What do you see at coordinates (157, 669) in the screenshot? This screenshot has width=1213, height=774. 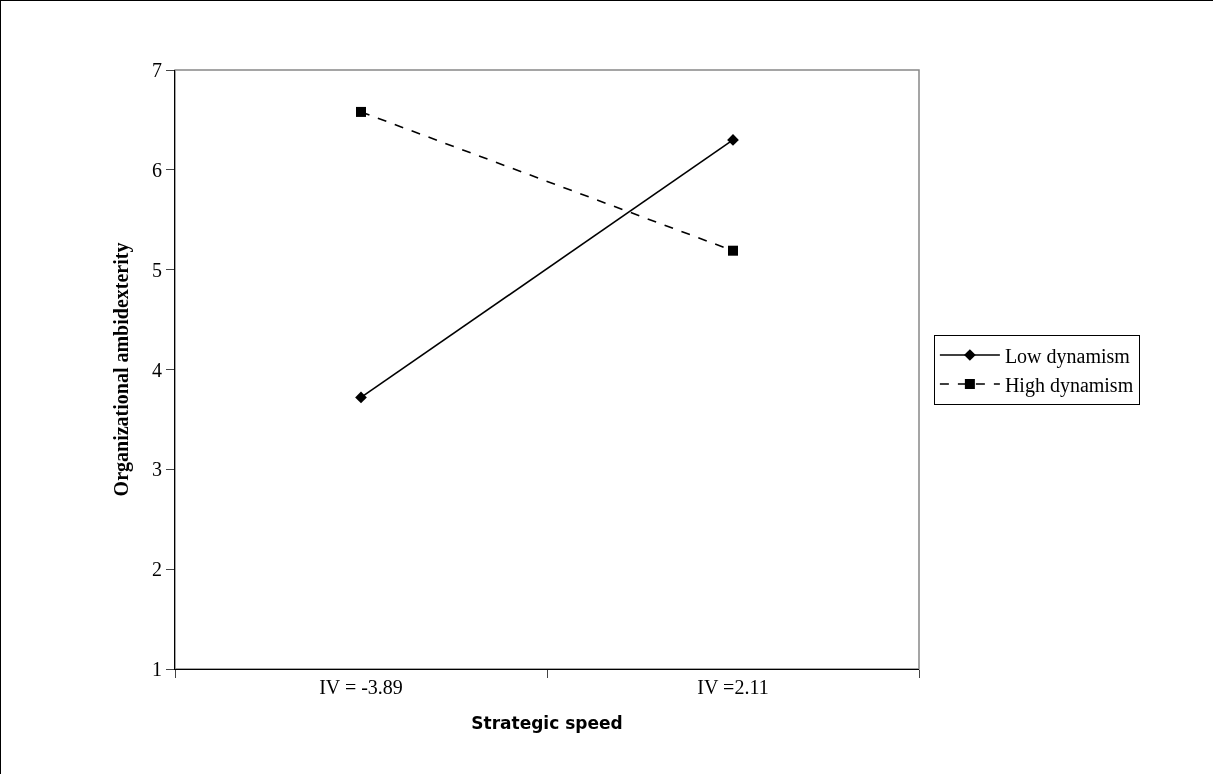 I see `y-tick-label: 1` at bounding box center [157, 669].